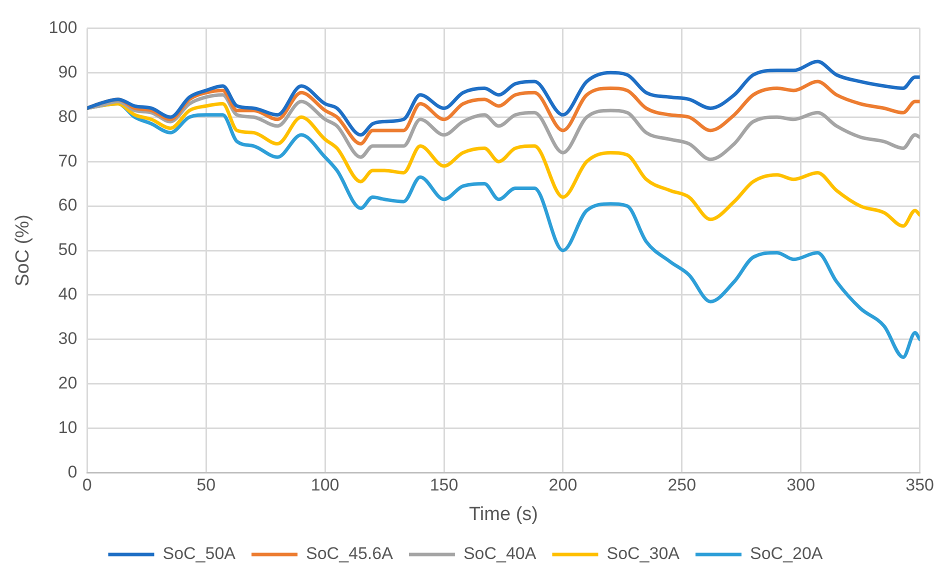 The image size is (945, 581). I want to click on legend-label: SoC_50A, so click(199, 554).